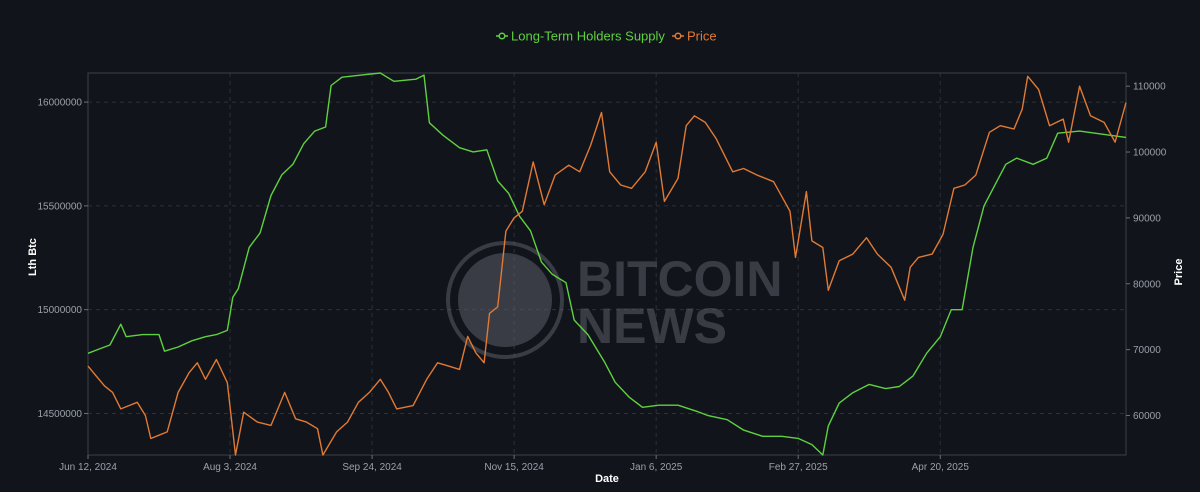 This screenshot has height=492, width=1200. What do you see at coordinates (60, 414) in the screenshot?
I see `y-left-tick-label: 14500000` at bounding box center [60, 414].